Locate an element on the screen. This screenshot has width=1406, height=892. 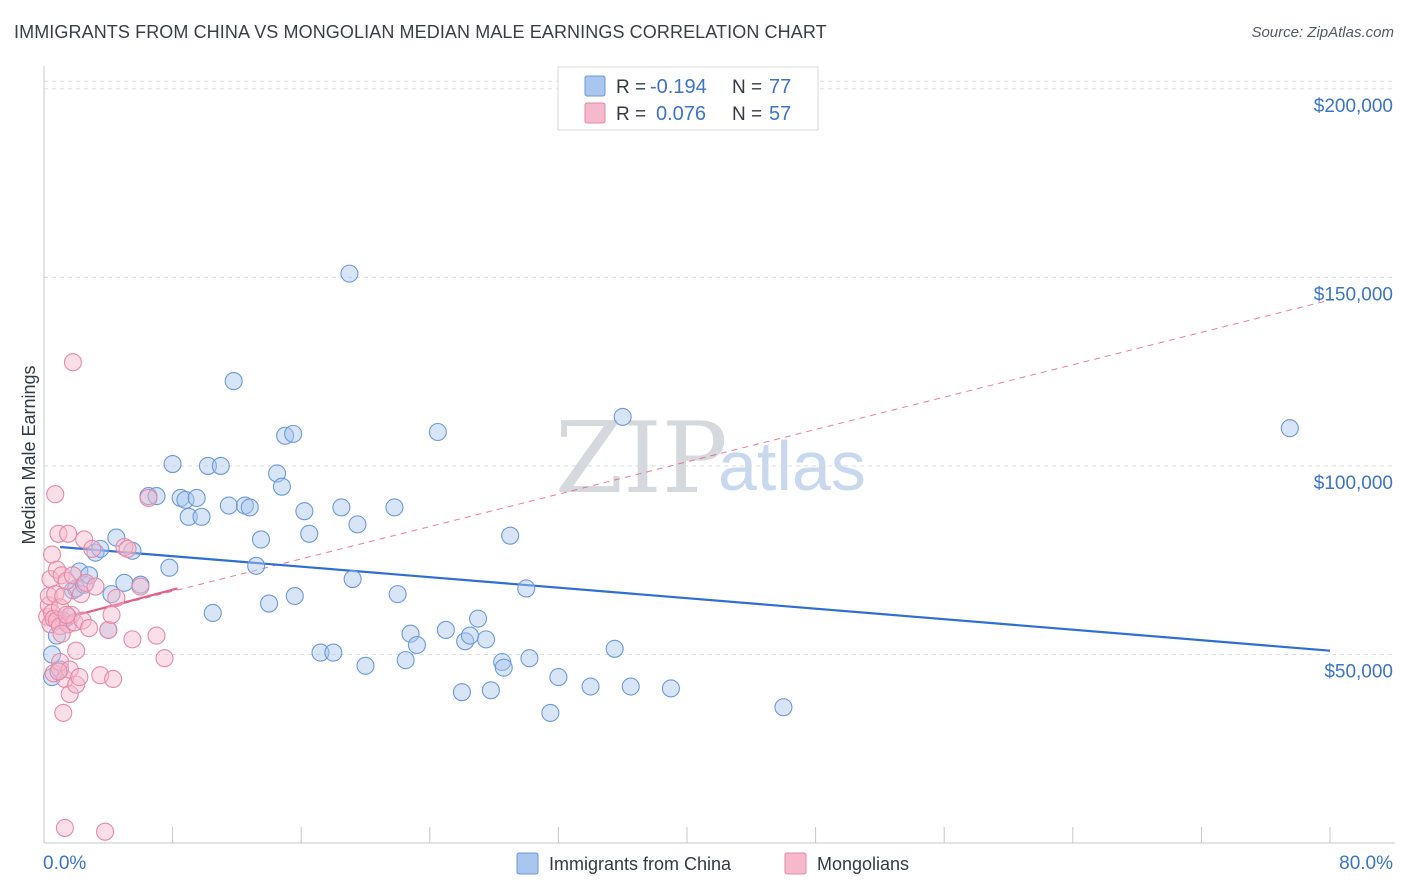
stats-n-value-blue: 77 is located at coordinates (780, 87).